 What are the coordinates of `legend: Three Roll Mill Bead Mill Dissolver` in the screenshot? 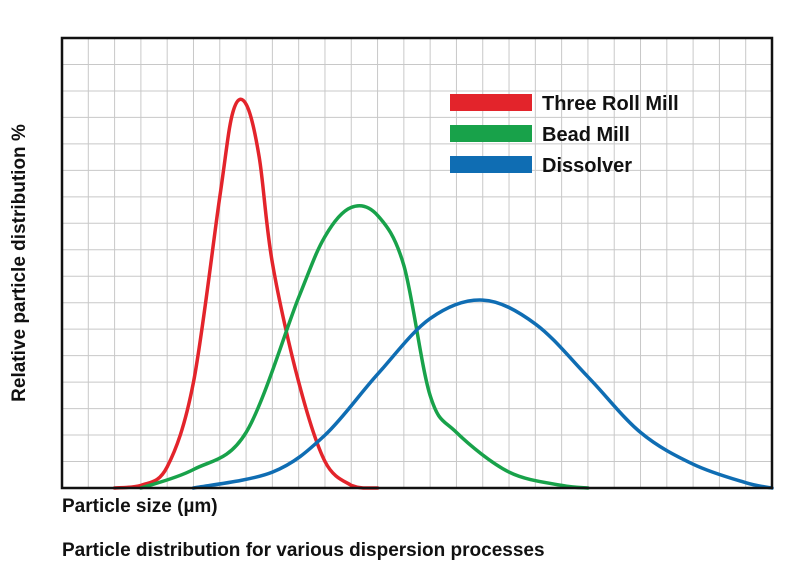 It's located at (564, 135).